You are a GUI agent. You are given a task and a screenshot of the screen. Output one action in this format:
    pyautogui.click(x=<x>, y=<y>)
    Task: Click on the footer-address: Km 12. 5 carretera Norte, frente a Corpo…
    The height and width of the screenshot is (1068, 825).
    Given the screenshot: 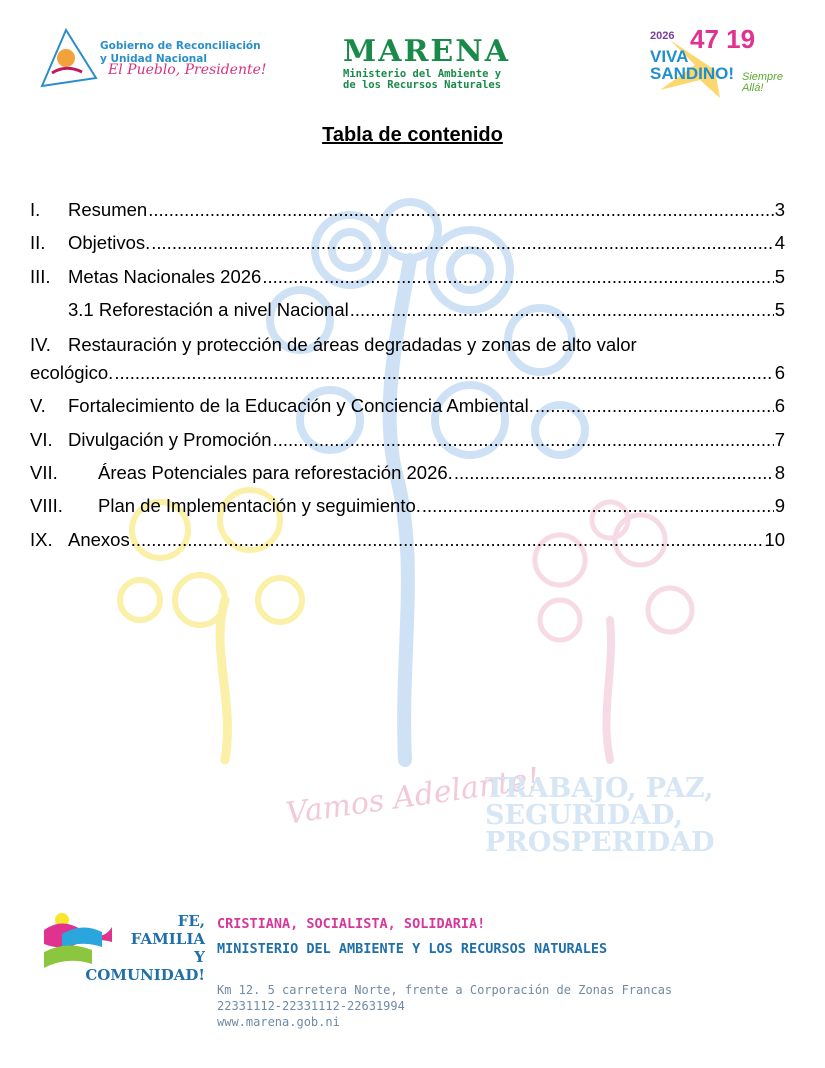 What is the action you would take?
    pyautogui.click(x=445, y=998)
    